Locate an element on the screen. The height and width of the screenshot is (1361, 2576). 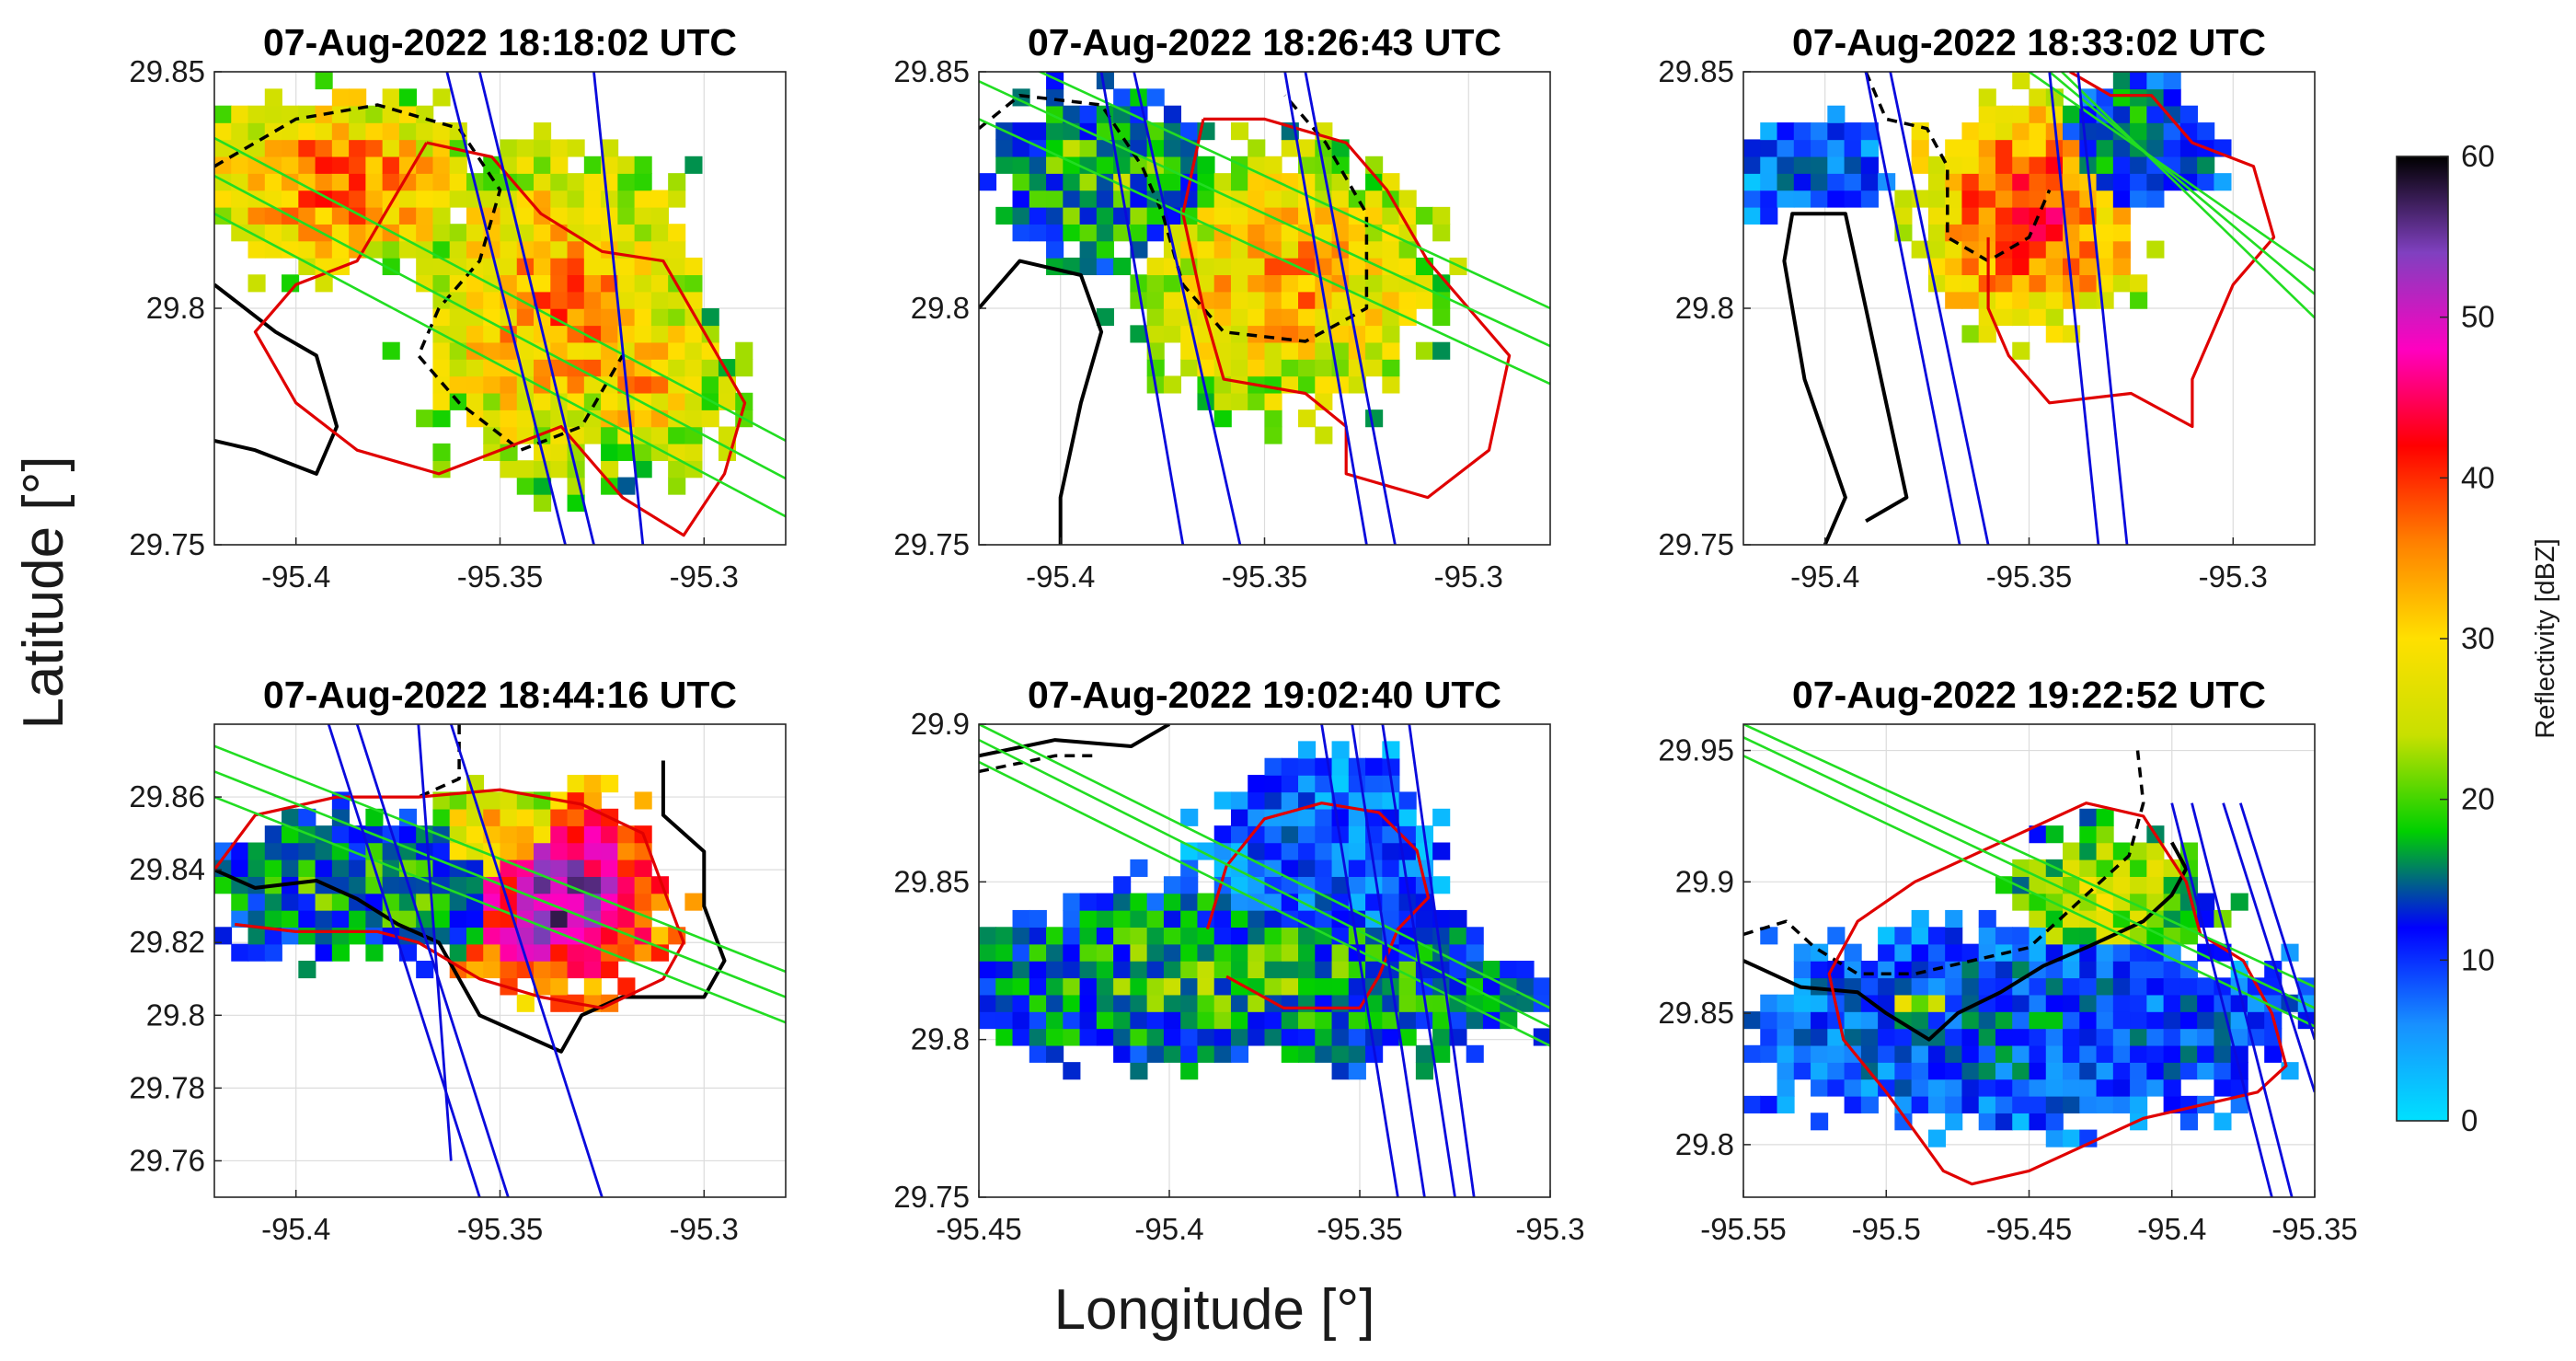
x-tick-label: -95.45 is located at coordinates (979, 1229).